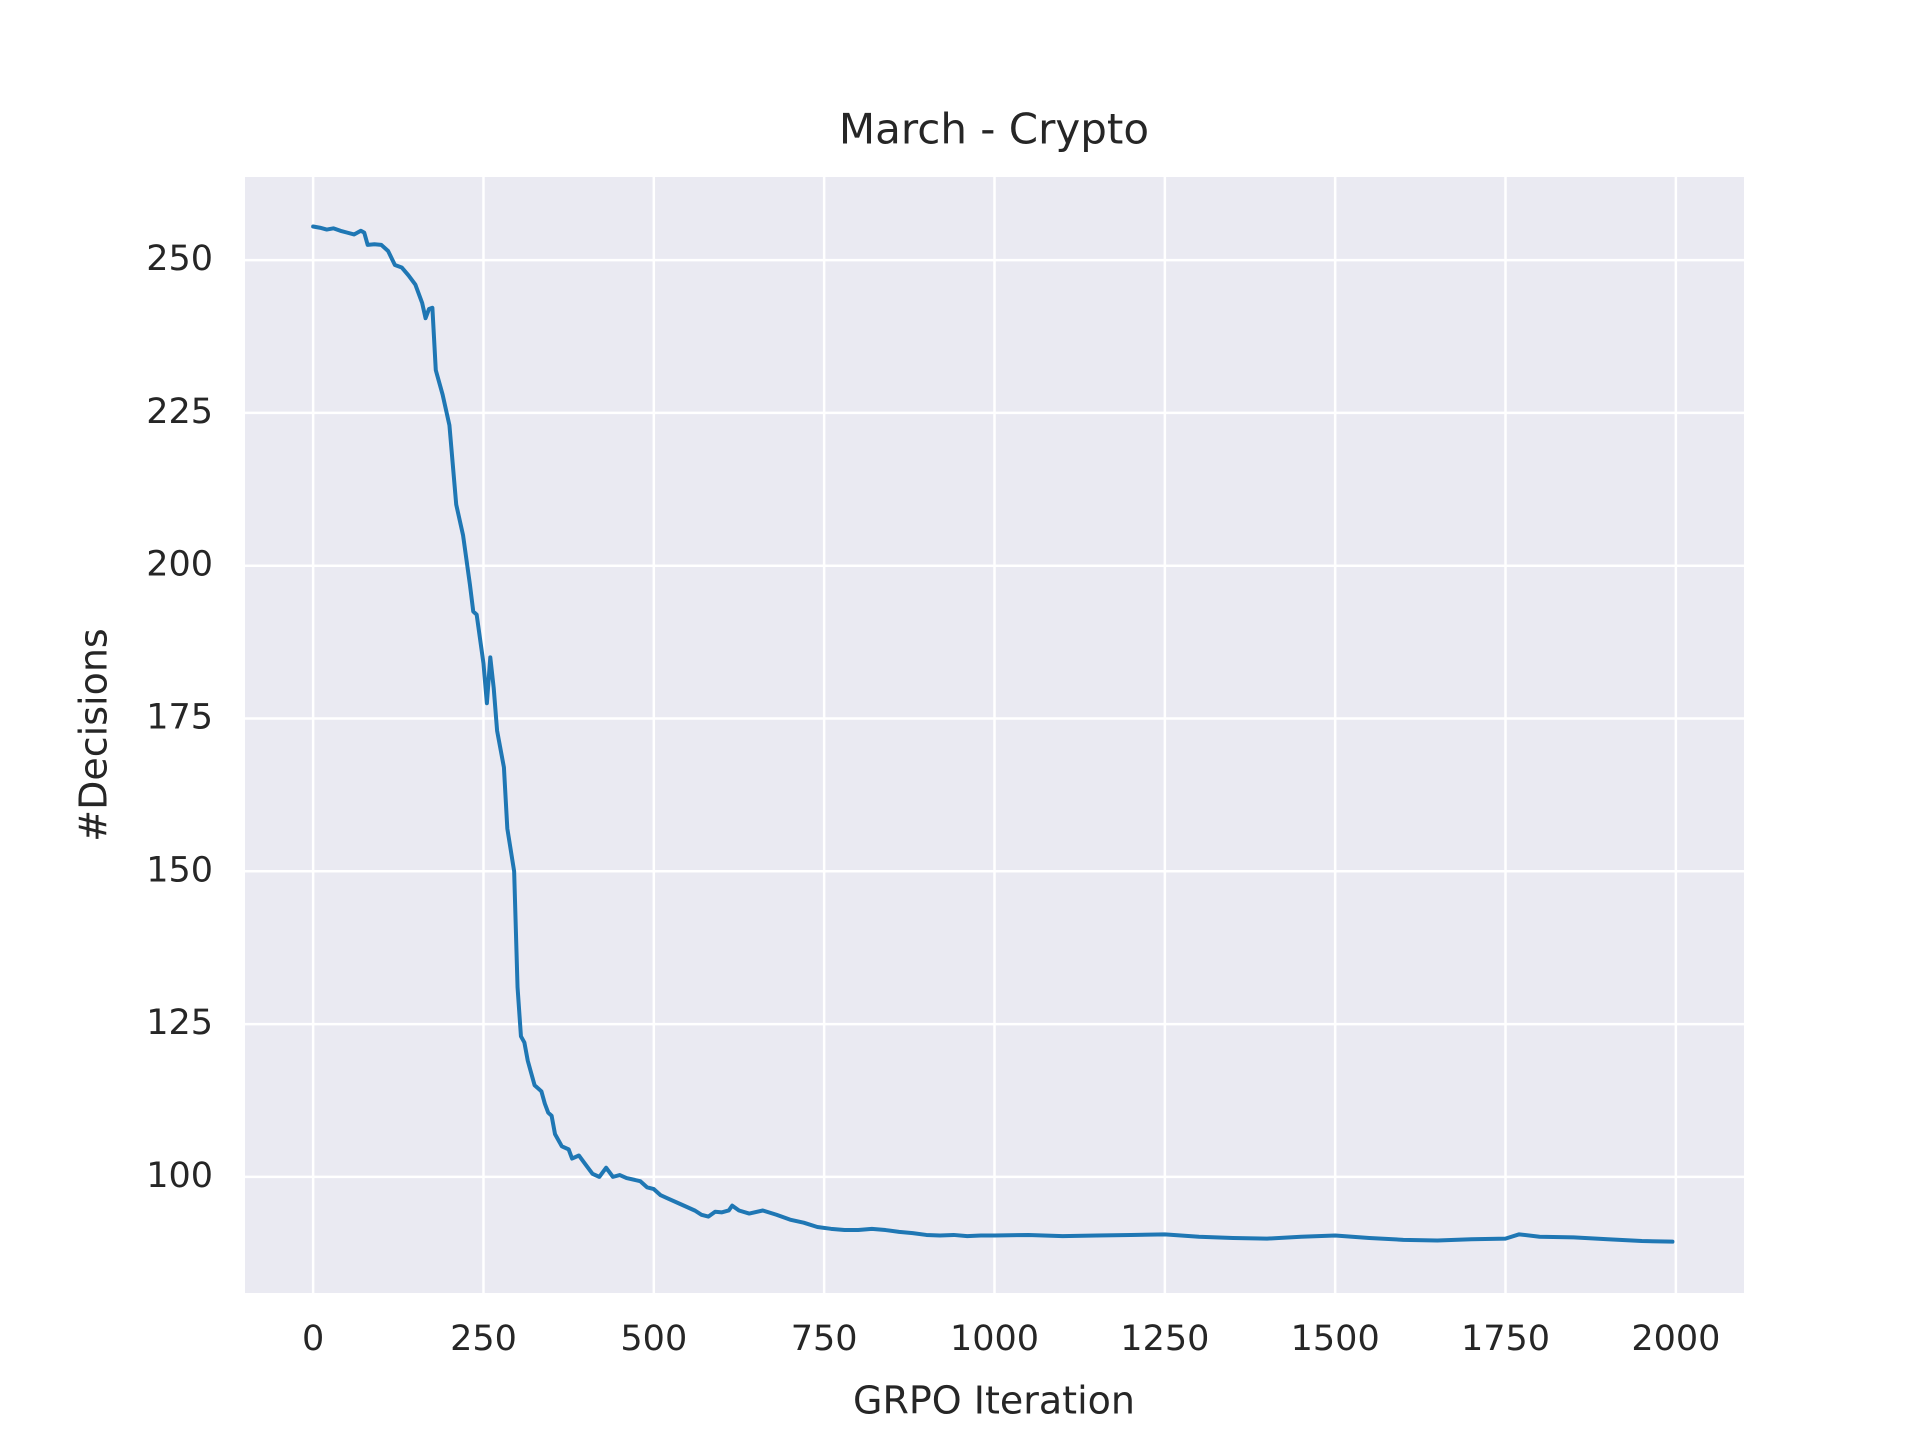 This screenshot has height=1440, width=1920. Describe the element at coordinates (179, 565) in the screenshot. I see `y-tick-label: 200` at that location.